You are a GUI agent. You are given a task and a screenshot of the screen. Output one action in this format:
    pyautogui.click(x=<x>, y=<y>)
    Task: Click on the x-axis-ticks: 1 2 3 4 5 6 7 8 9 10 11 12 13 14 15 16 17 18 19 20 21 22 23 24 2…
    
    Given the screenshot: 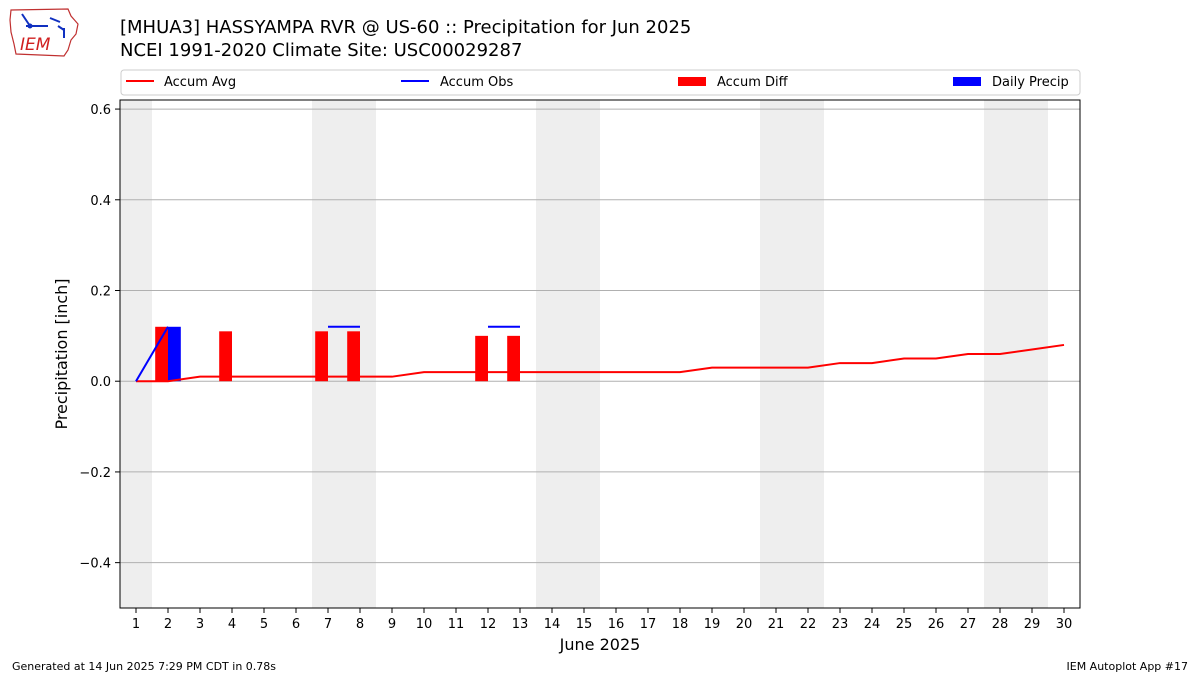 What is the action you would take?
    pyautogui.click(x=602, y=620)
    